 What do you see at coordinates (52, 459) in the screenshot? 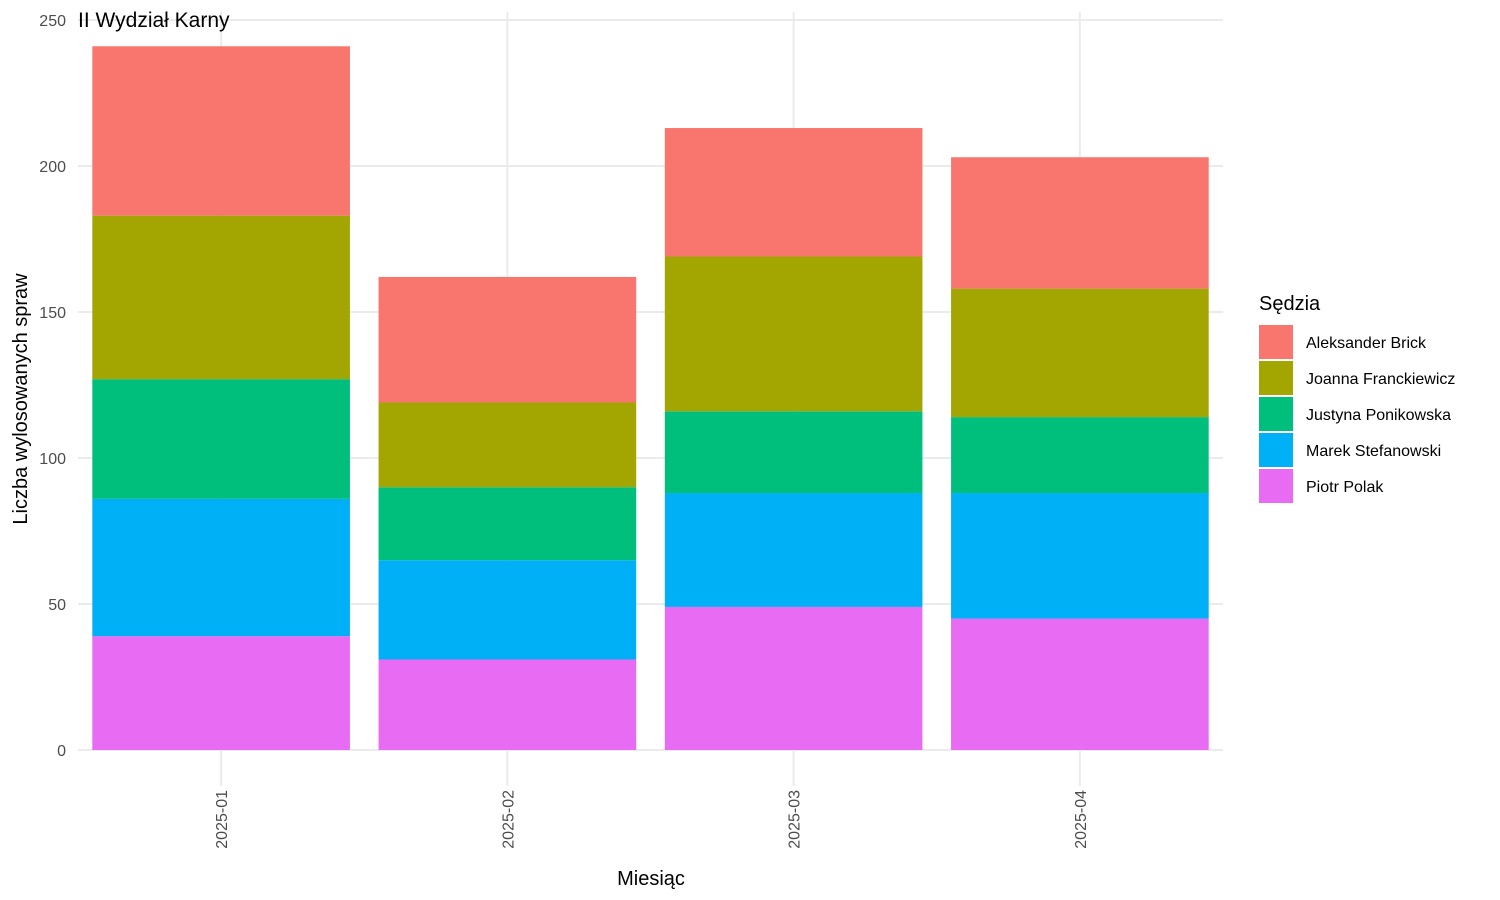
I see `y-tick-label: 100` at bounding box center [52, 459].